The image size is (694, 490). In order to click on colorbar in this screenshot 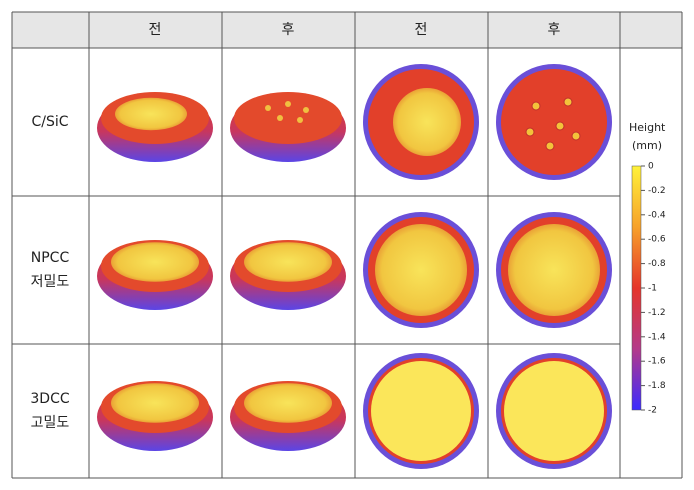, I will do `click(636, 288)`.